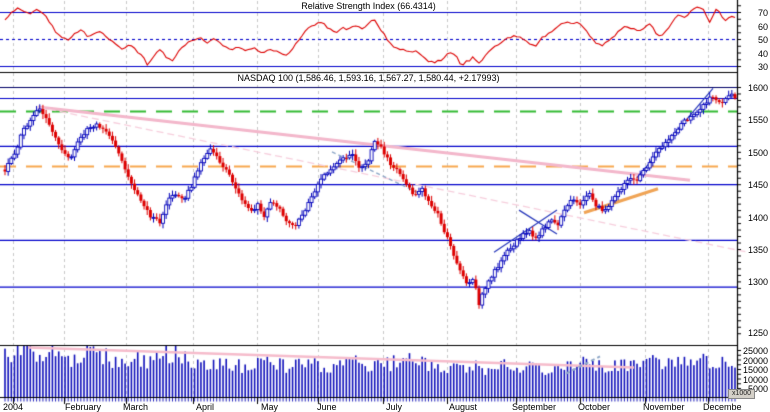 This screenshot has height=412, width=770. What do you see at coordinates (757, 389) in the screenshot?
I see `volume-axis-label: 5000` at bounding box center [757, 389].